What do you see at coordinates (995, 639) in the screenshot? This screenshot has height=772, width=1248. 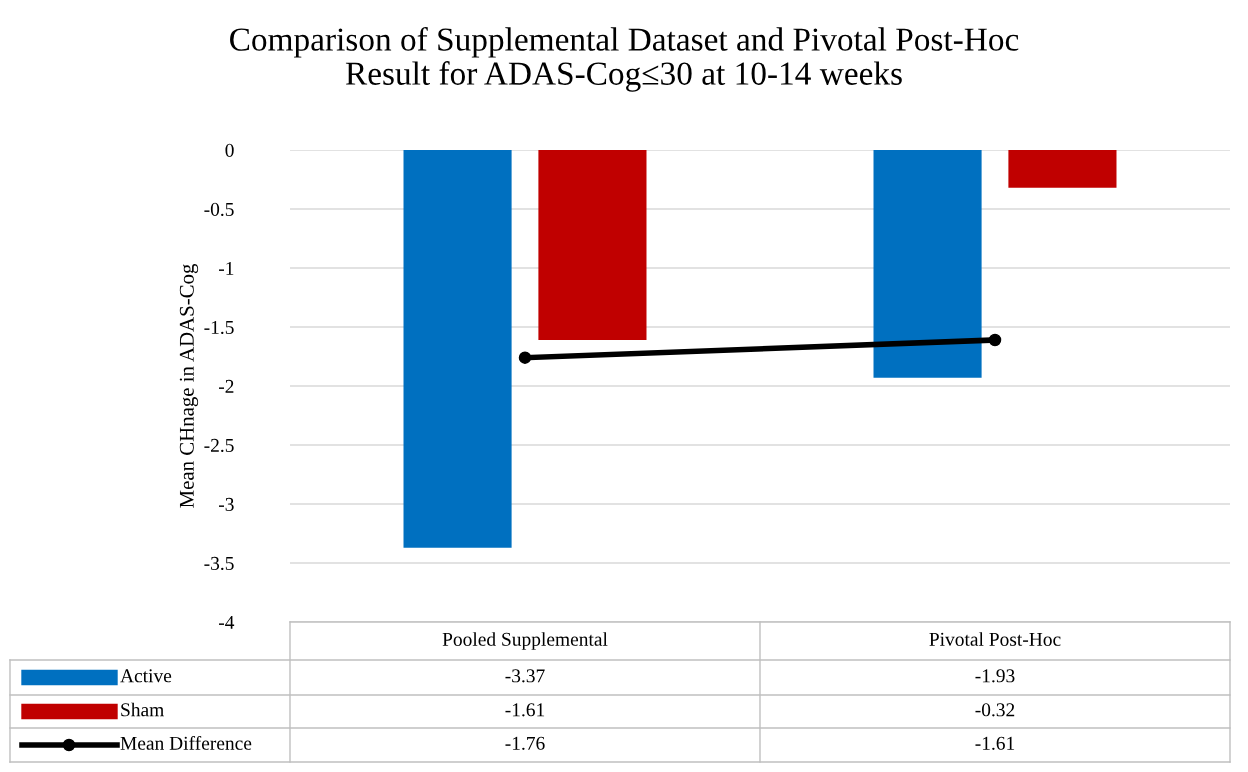 I see `x-tick-label: Pivotal Post-Hoc` at bounding box center [995, 639].